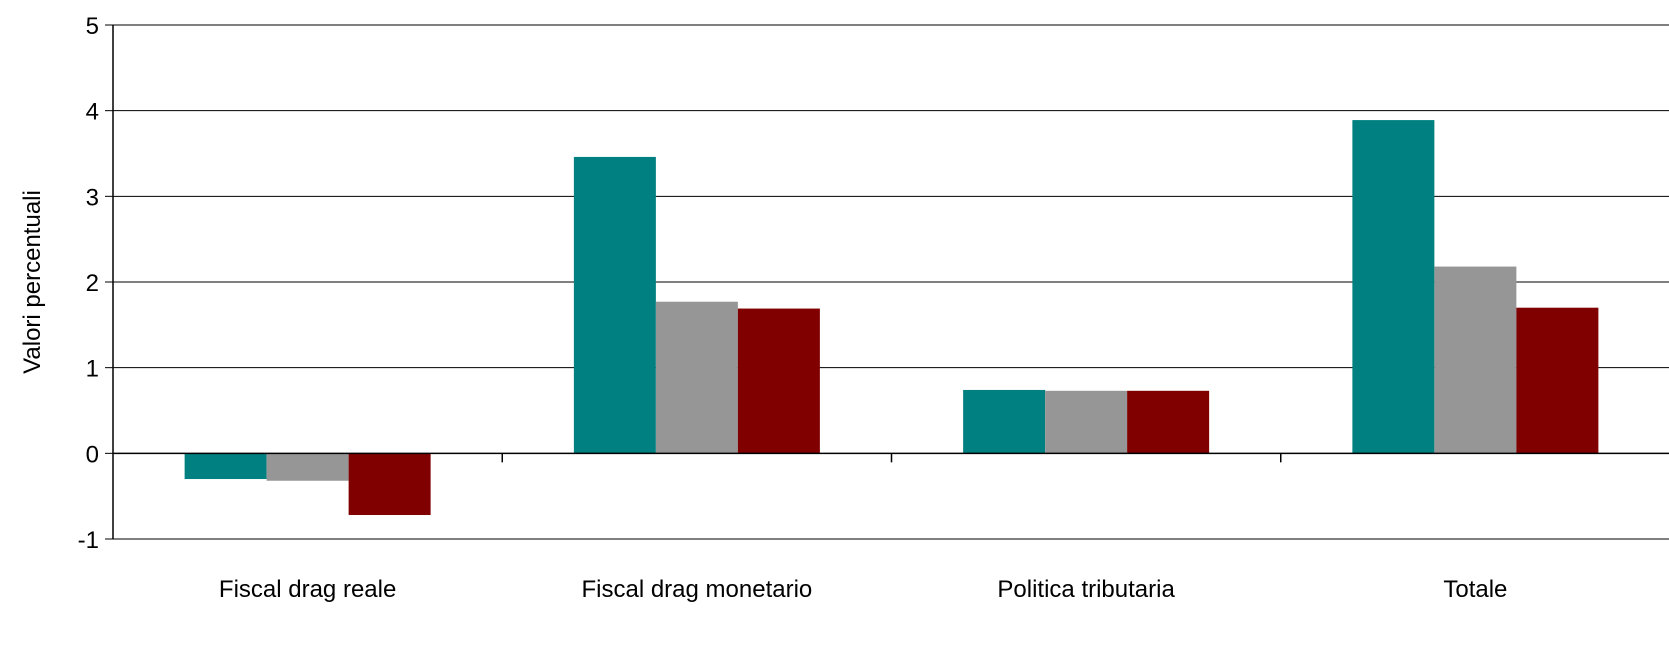 The height and width of the screenshot is (648, 1669). Describe the element at coordinates (696, 589) in the screenshot. I see `category-label: Fiscal drag monetario` at that location.